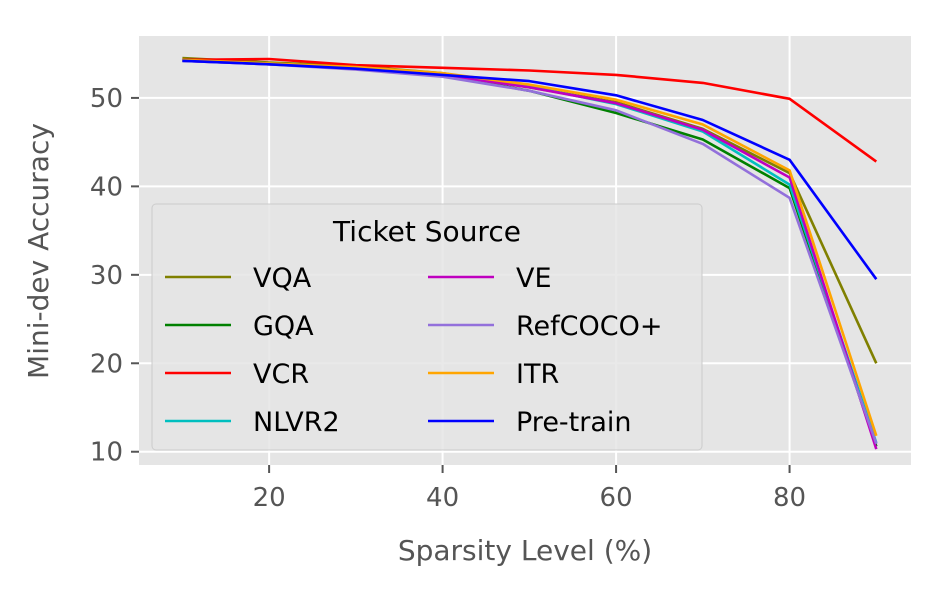  I want to click on legend-label-refcoco: RefCOCO+, so click(589, 326).